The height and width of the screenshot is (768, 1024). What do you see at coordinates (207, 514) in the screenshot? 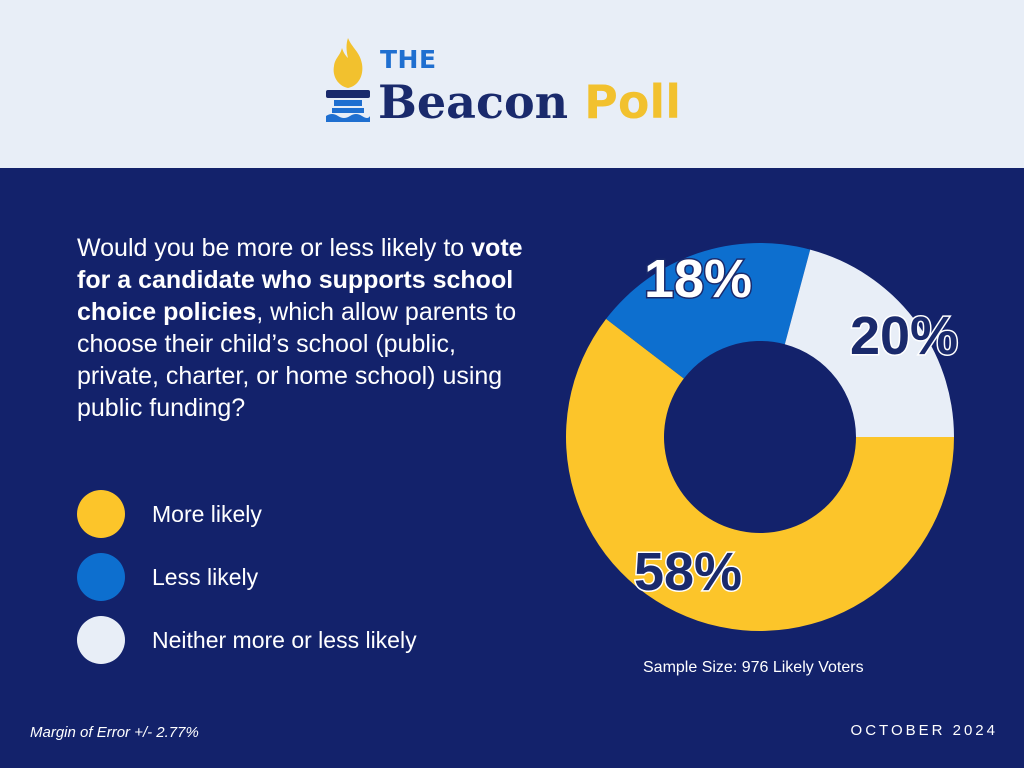
I see `legend-label-more-likely: More likely` at bounding box center [207, 514].